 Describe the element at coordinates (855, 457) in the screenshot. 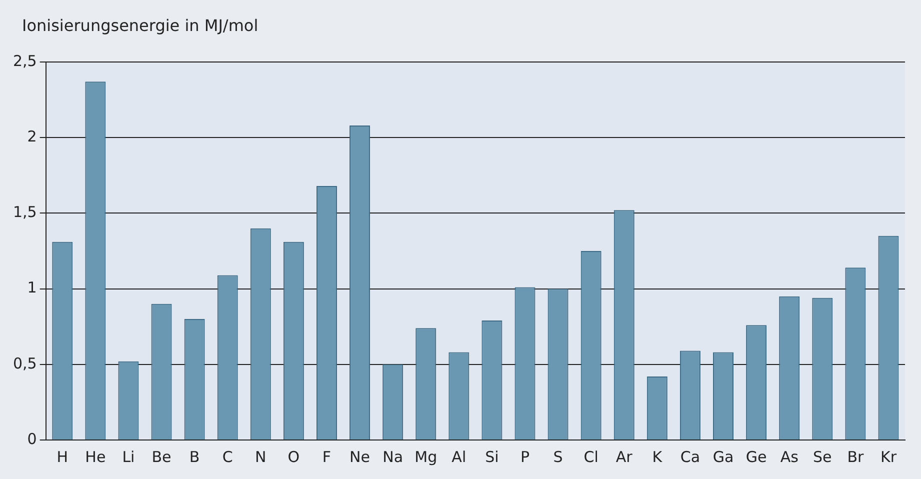

I see `x-tick-label: Br` at that location.